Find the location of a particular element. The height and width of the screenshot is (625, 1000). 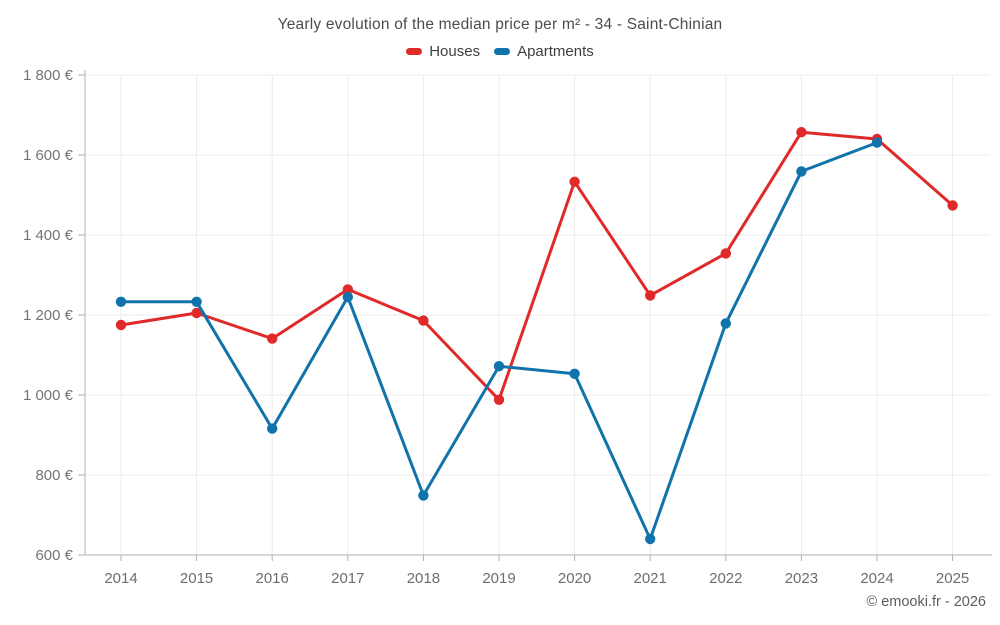

y-tick-label: 1 200 € is located at coordinates (48, 315).